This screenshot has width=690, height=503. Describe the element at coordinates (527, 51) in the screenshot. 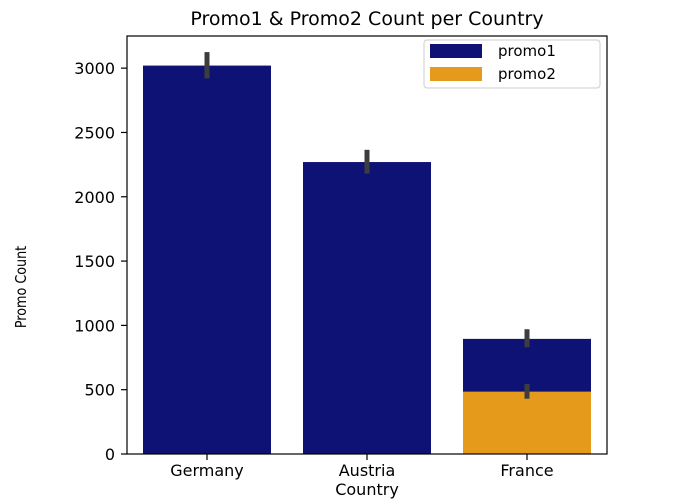

I see `legend-label-promo1: promo1` at that location.